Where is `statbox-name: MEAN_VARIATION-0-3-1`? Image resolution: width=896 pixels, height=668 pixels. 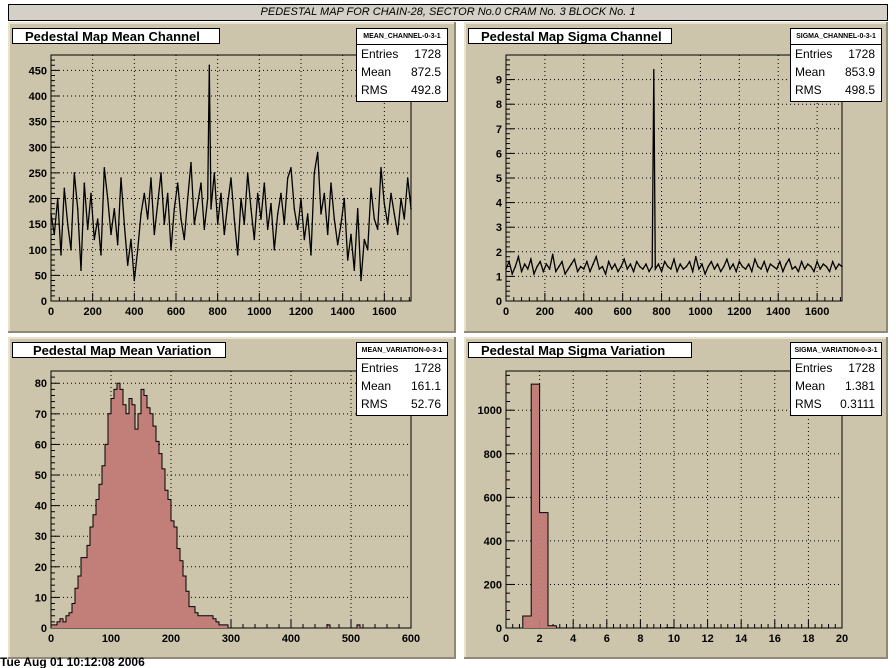
statbox-name: MEAN_VARIATION-0-3-1 is located at coordinates (402, 351).